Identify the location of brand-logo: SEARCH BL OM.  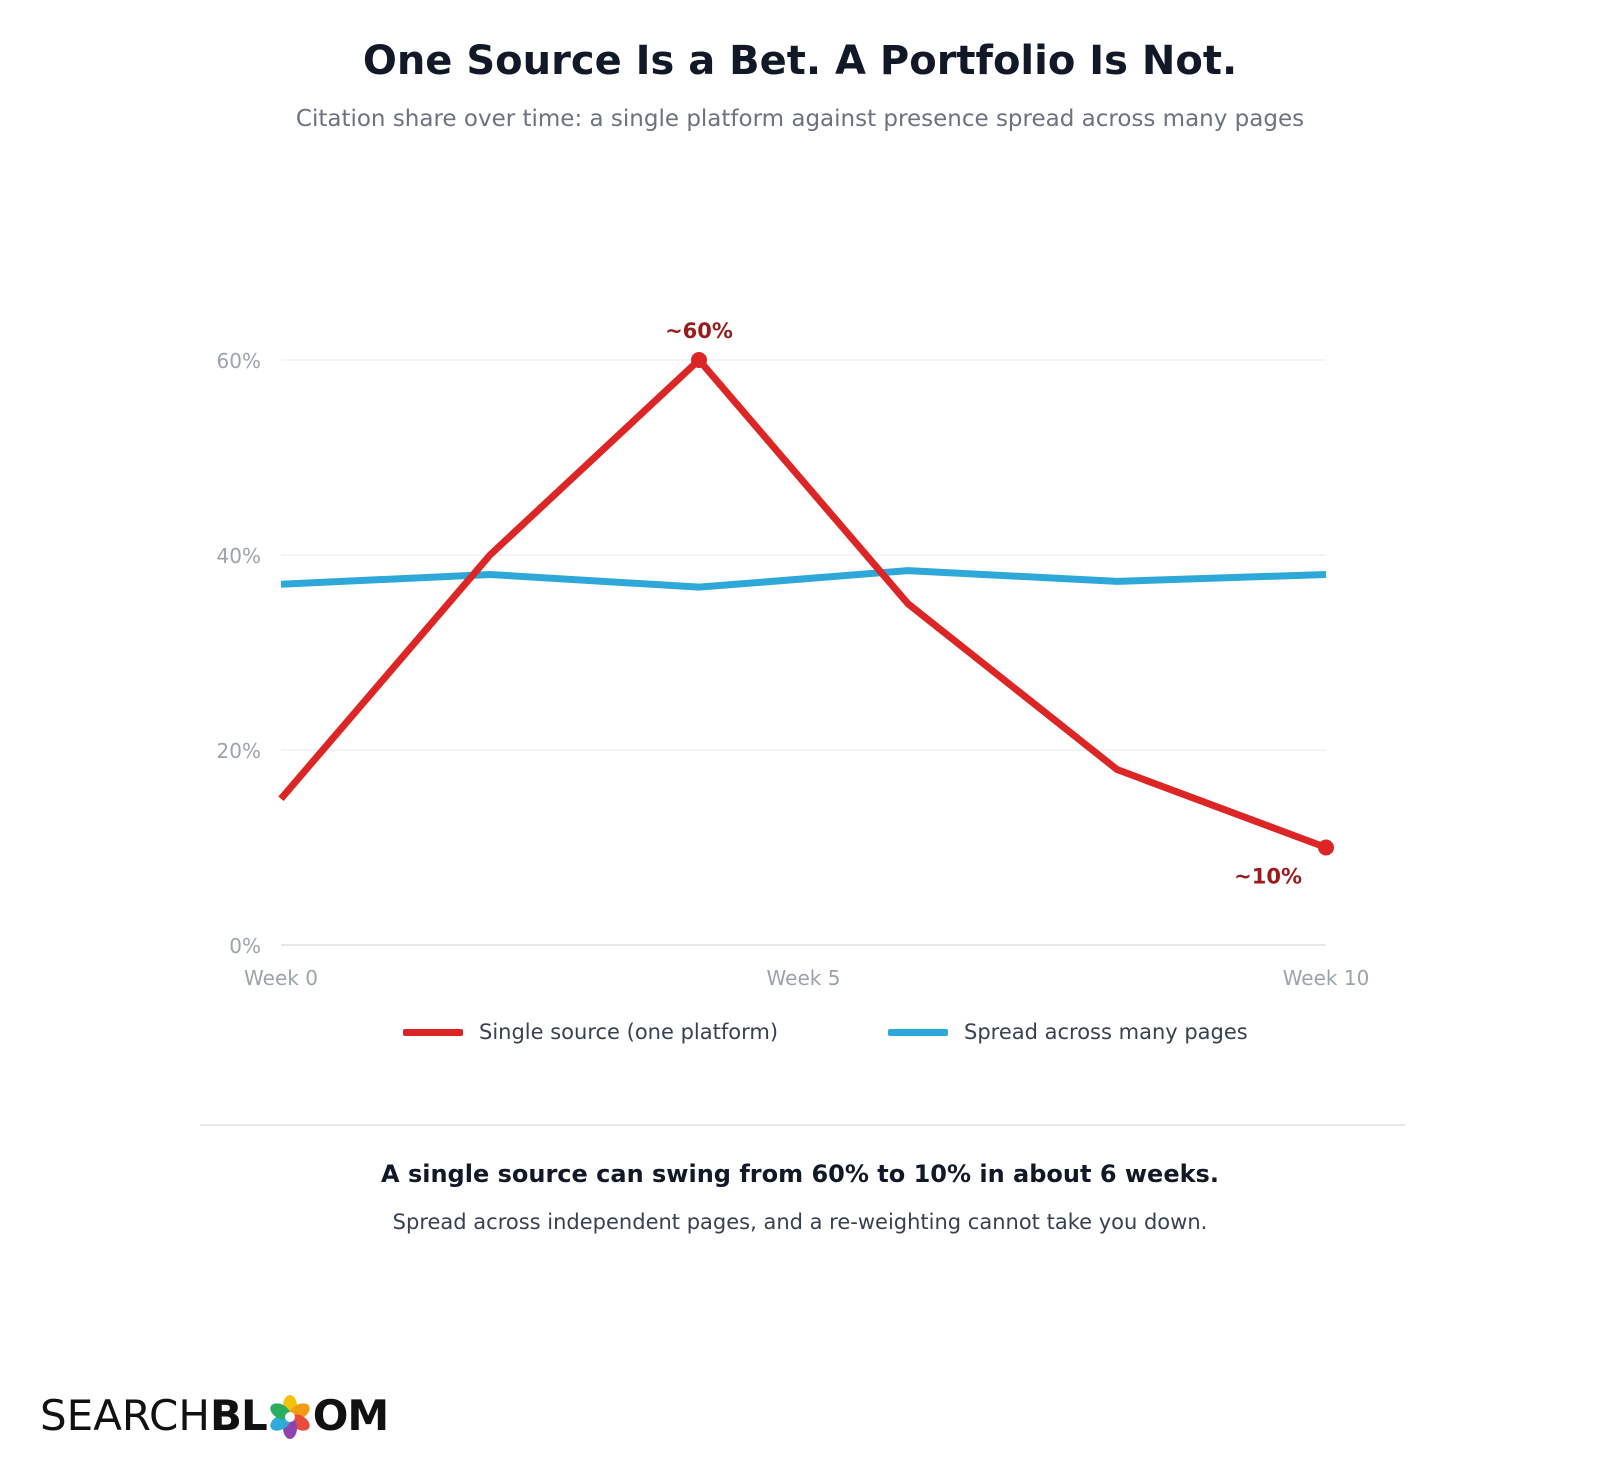
(214, 1415).